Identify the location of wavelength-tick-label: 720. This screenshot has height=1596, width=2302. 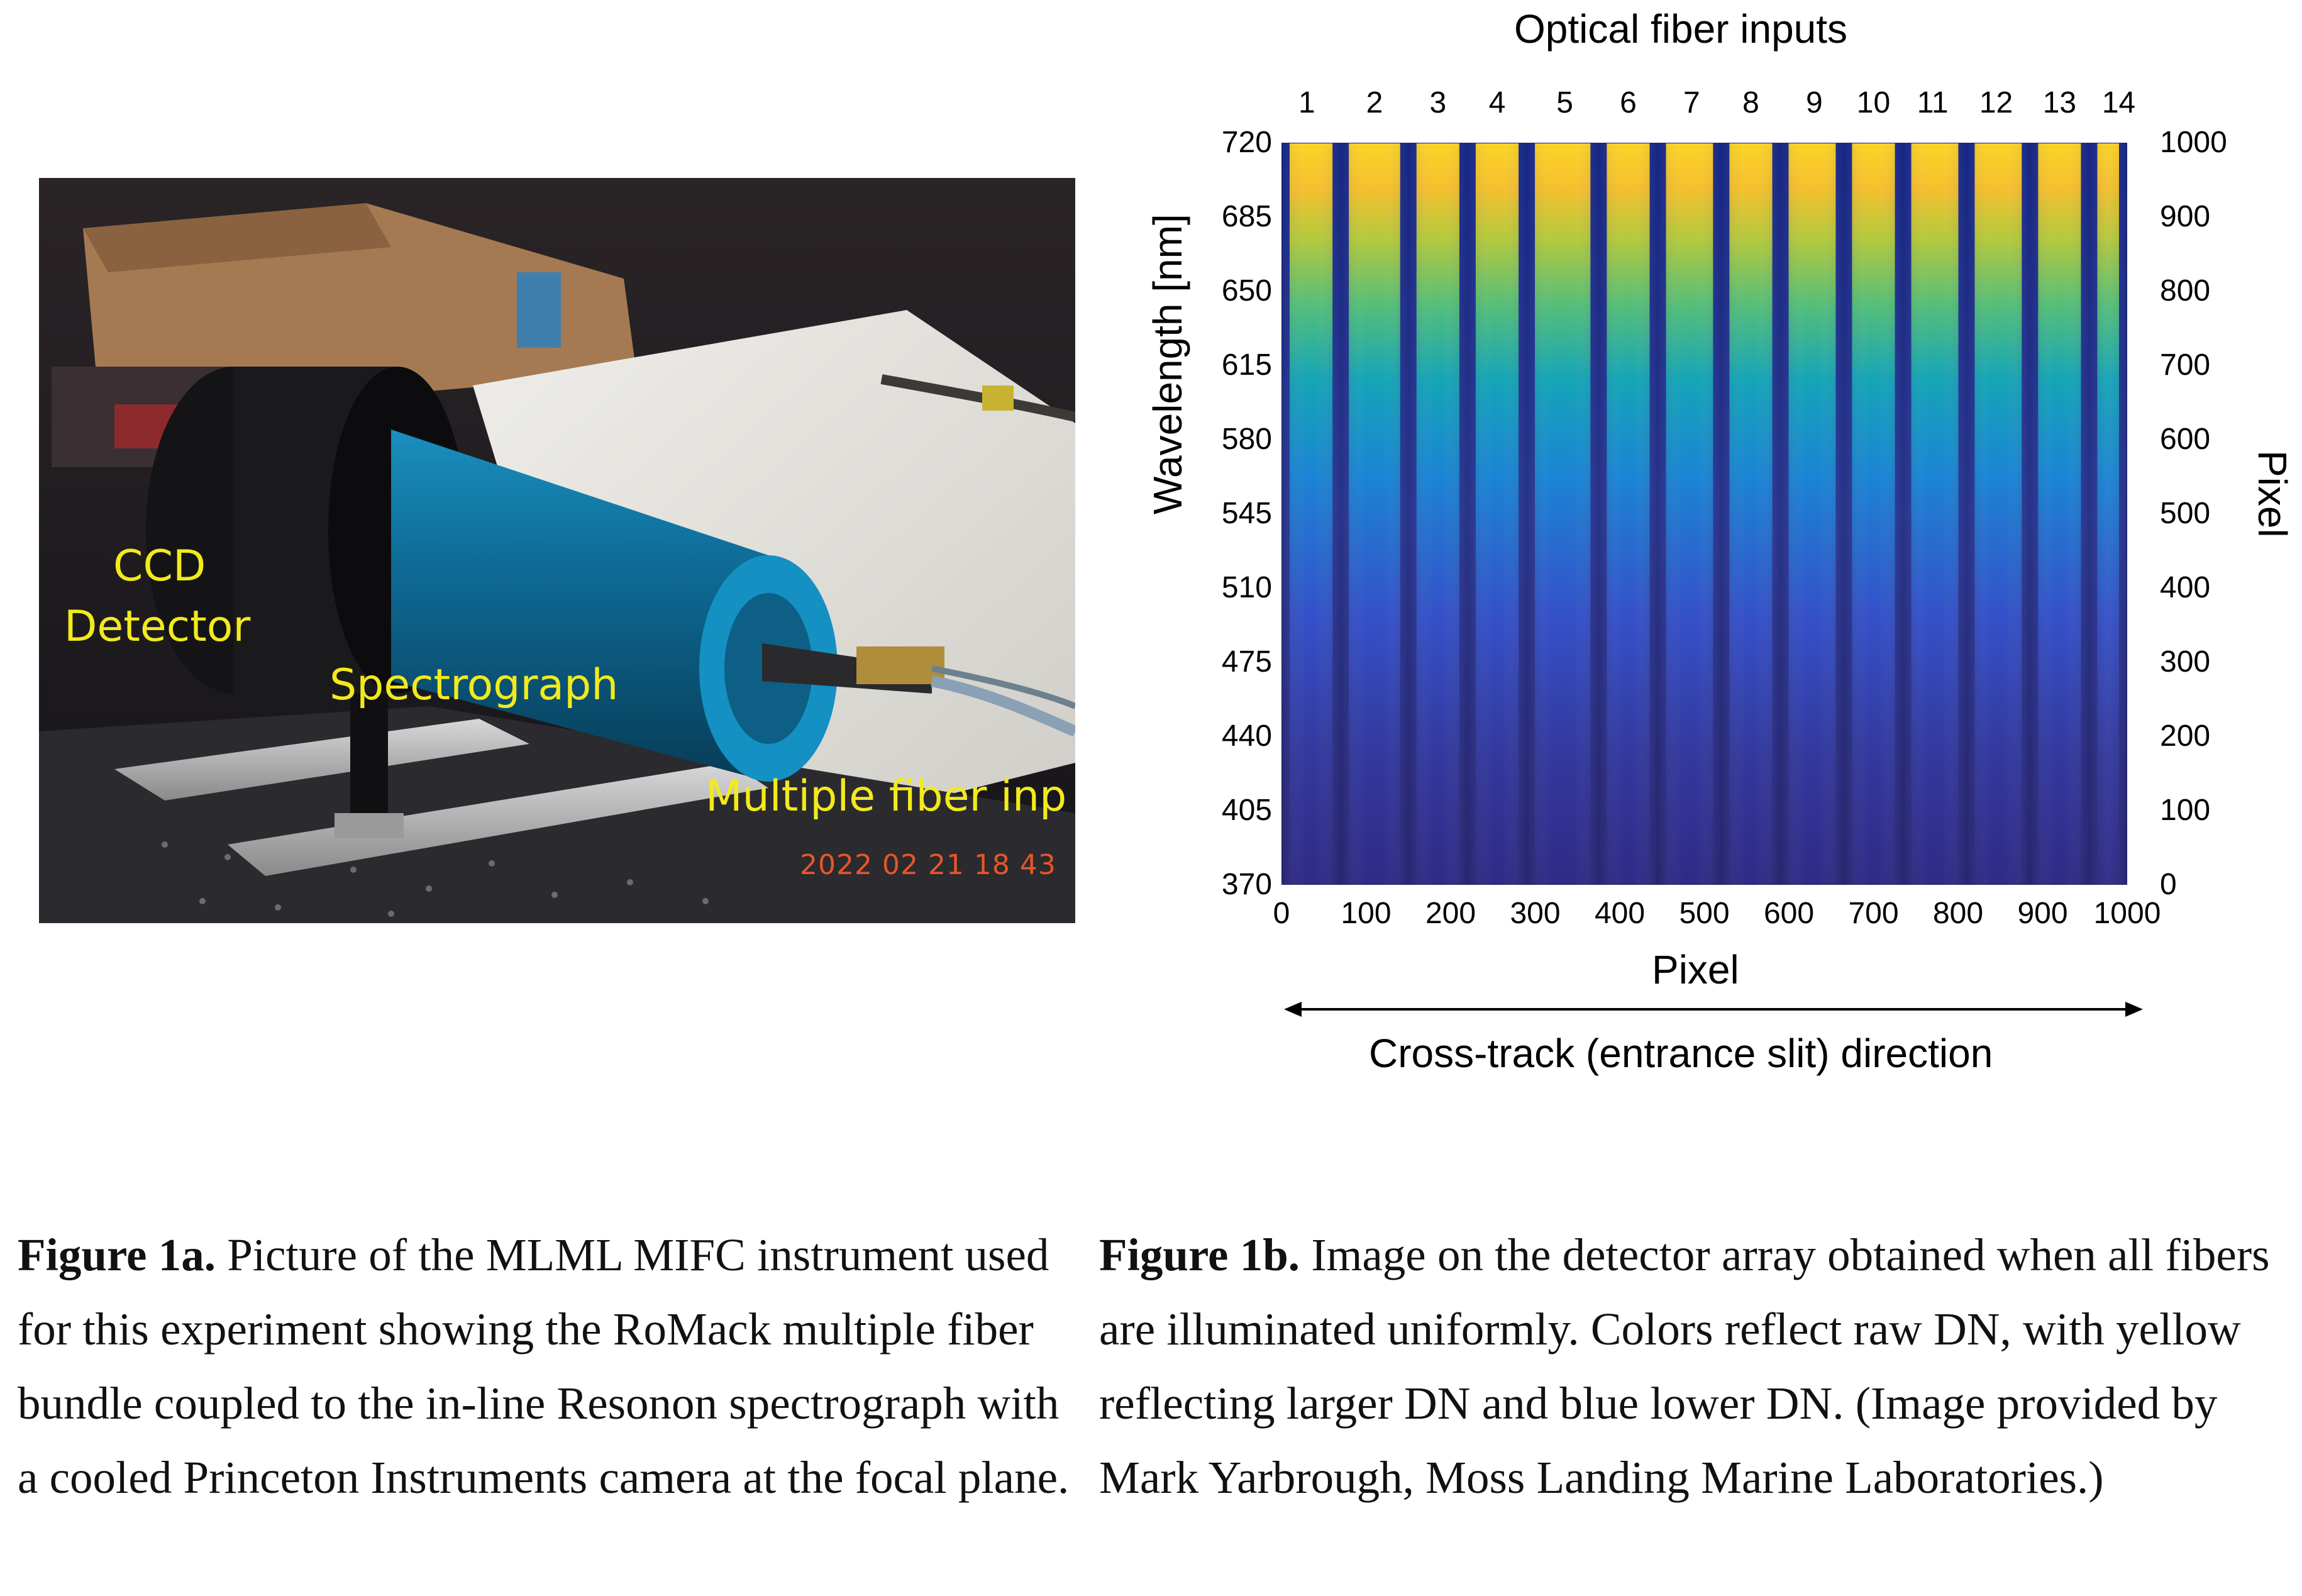
(1246, 142).